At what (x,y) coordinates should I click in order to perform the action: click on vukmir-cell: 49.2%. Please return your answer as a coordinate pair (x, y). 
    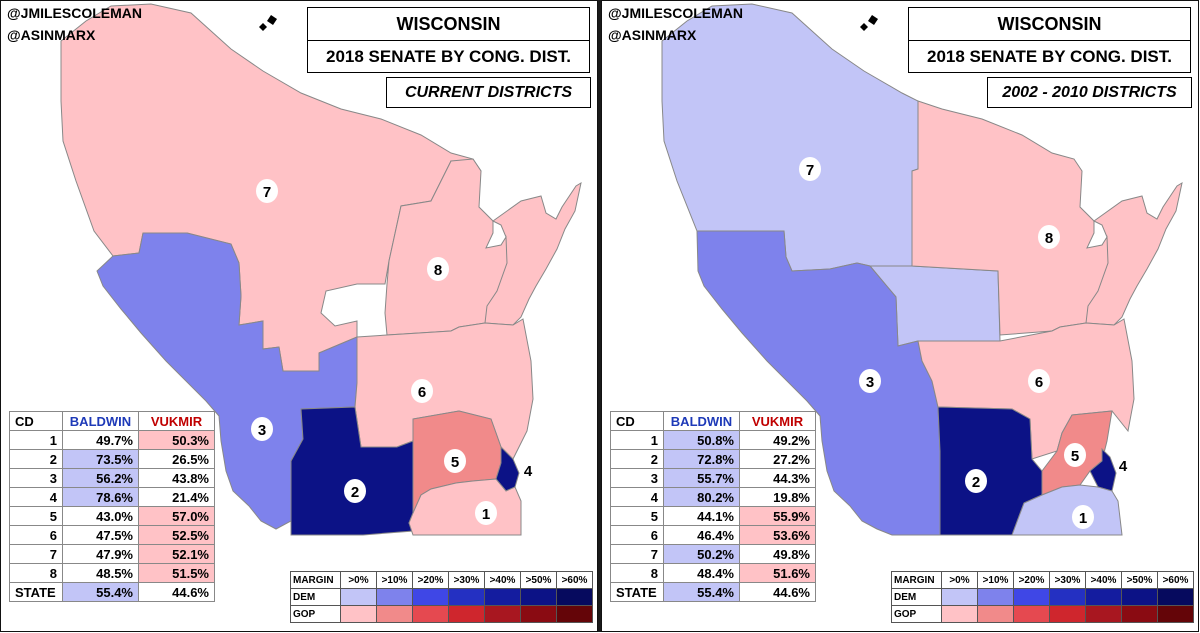
    Looking at the image, I should click on (777, 440).